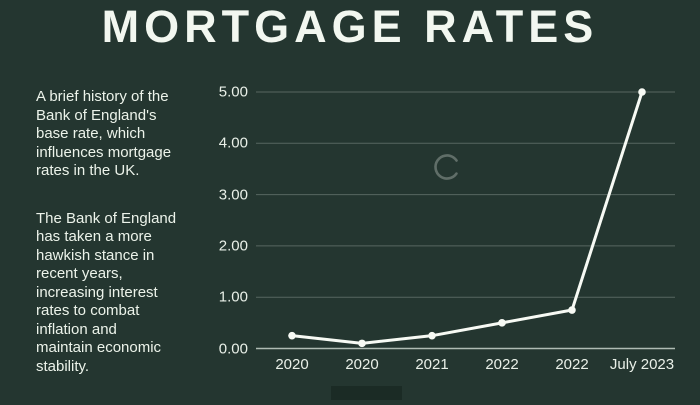 This screenshot has width=700, height=405. I want to click on y-tick-label: 4.00, so click(233, 143).